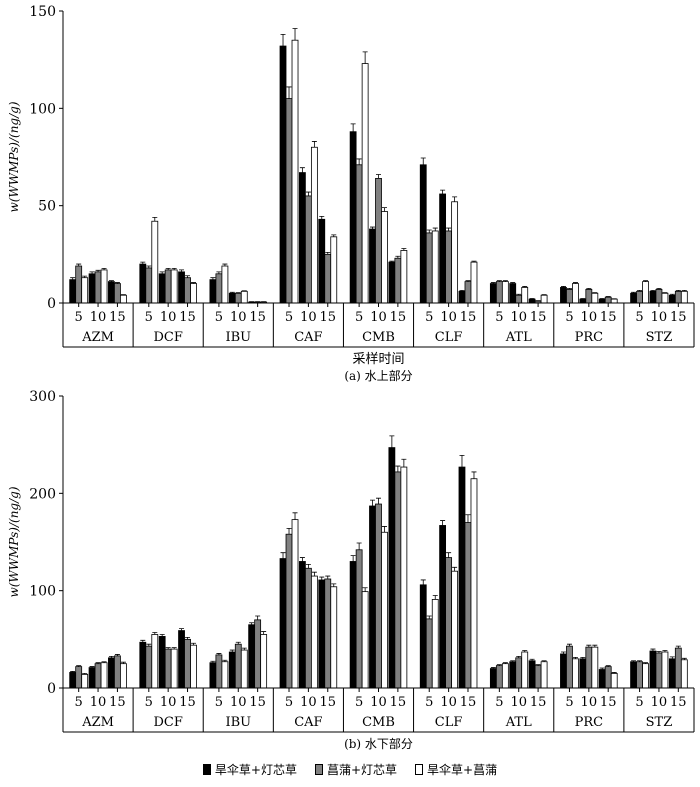 This screenshot has height=787, width=700. Describe the element at coordinates (193, 293) in the screenshot. I see `bar-a-dcf-15-s3` at that location.